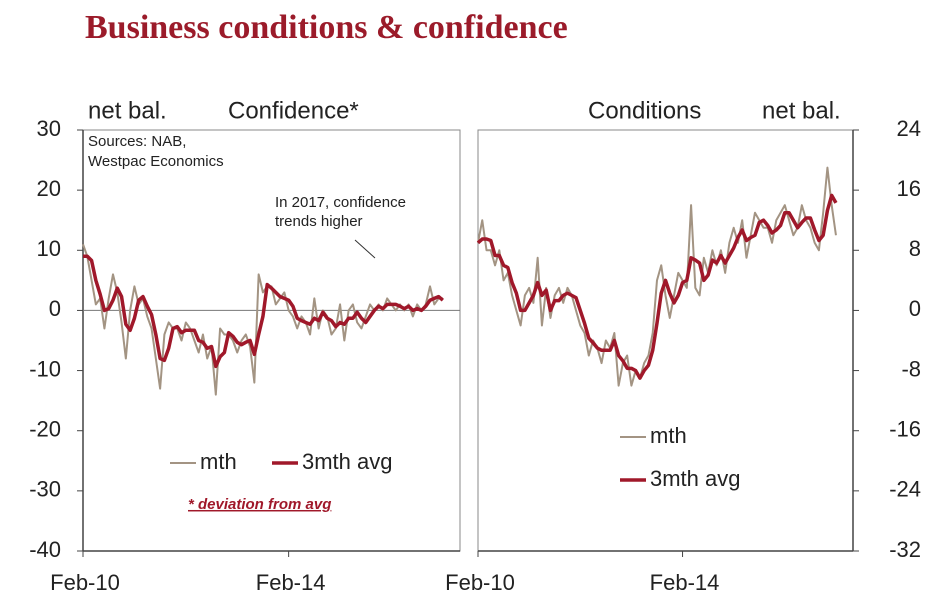 The height and width of the screenshot is (614, 938). What do you see at coordinates (156, 161) in the screenshot?
I see `sources: Westpac Economics` at bounding box center [156, 161].